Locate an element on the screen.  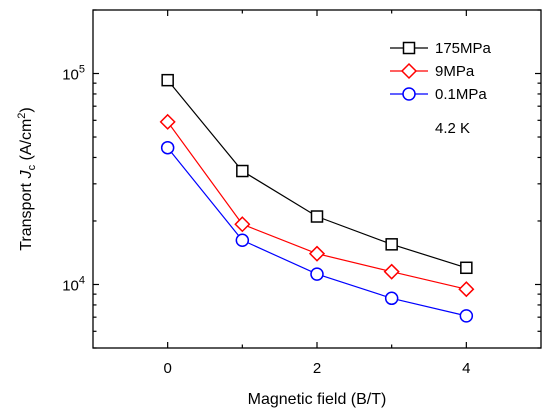
y-tick-label-exponent: 5 is located at coordinates (82, 70).